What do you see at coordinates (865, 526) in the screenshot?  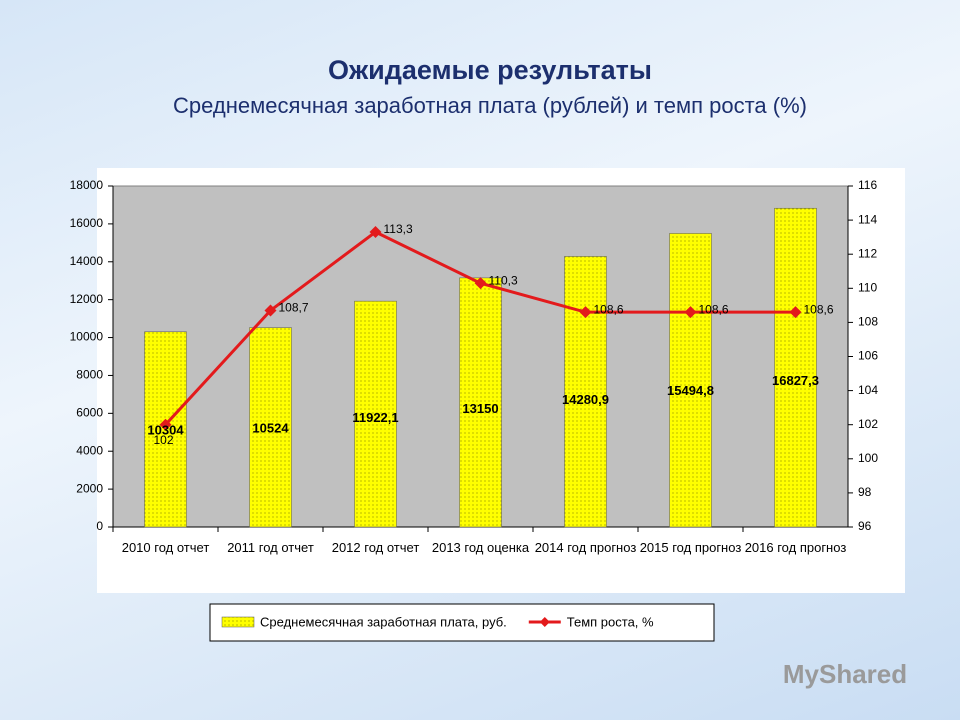 I see `y2-tick-label: 96` at bounding box center [865, 526].